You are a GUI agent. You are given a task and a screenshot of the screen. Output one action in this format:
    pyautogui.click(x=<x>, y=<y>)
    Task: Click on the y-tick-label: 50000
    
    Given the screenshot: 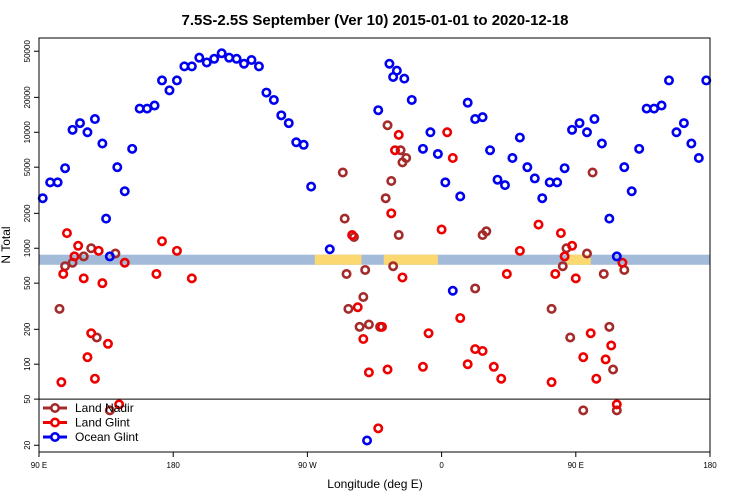 What is the action you would take?
    pyautogui.click(x=27, y=51)
    